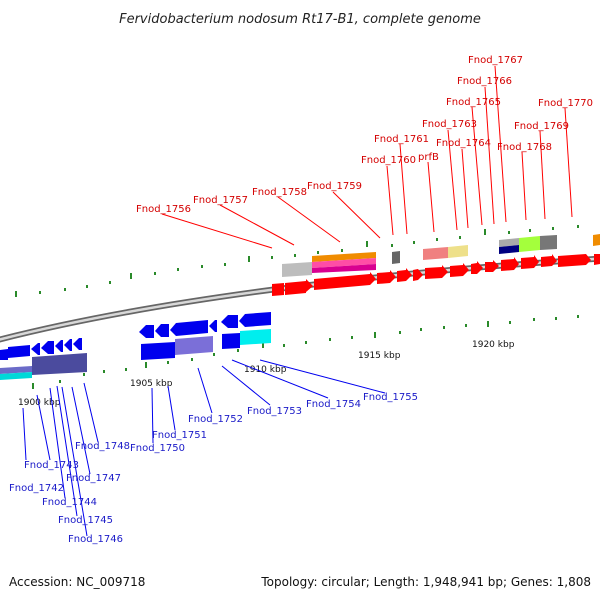 This screenshot has height=600, width=600. Describe the element at coordinates (463, 143) in the screenshot. I see `gene-label-top: Fnod_1764` at that location.